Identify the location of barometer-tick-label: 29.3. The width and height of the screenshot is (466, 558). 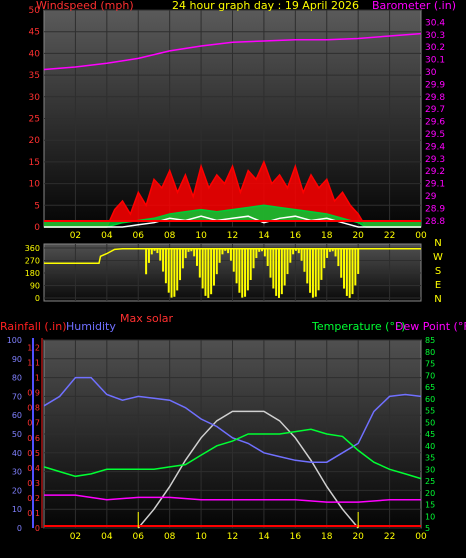
(435, 160).